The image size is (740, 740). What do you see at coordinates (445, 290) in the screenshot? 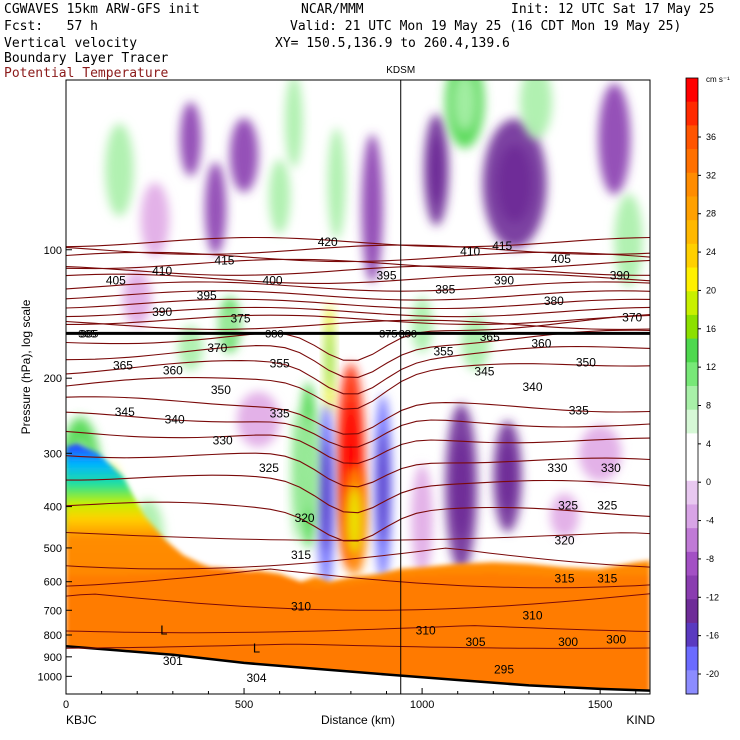
I see `theta-label: 385` at bounding box center [445, 290].